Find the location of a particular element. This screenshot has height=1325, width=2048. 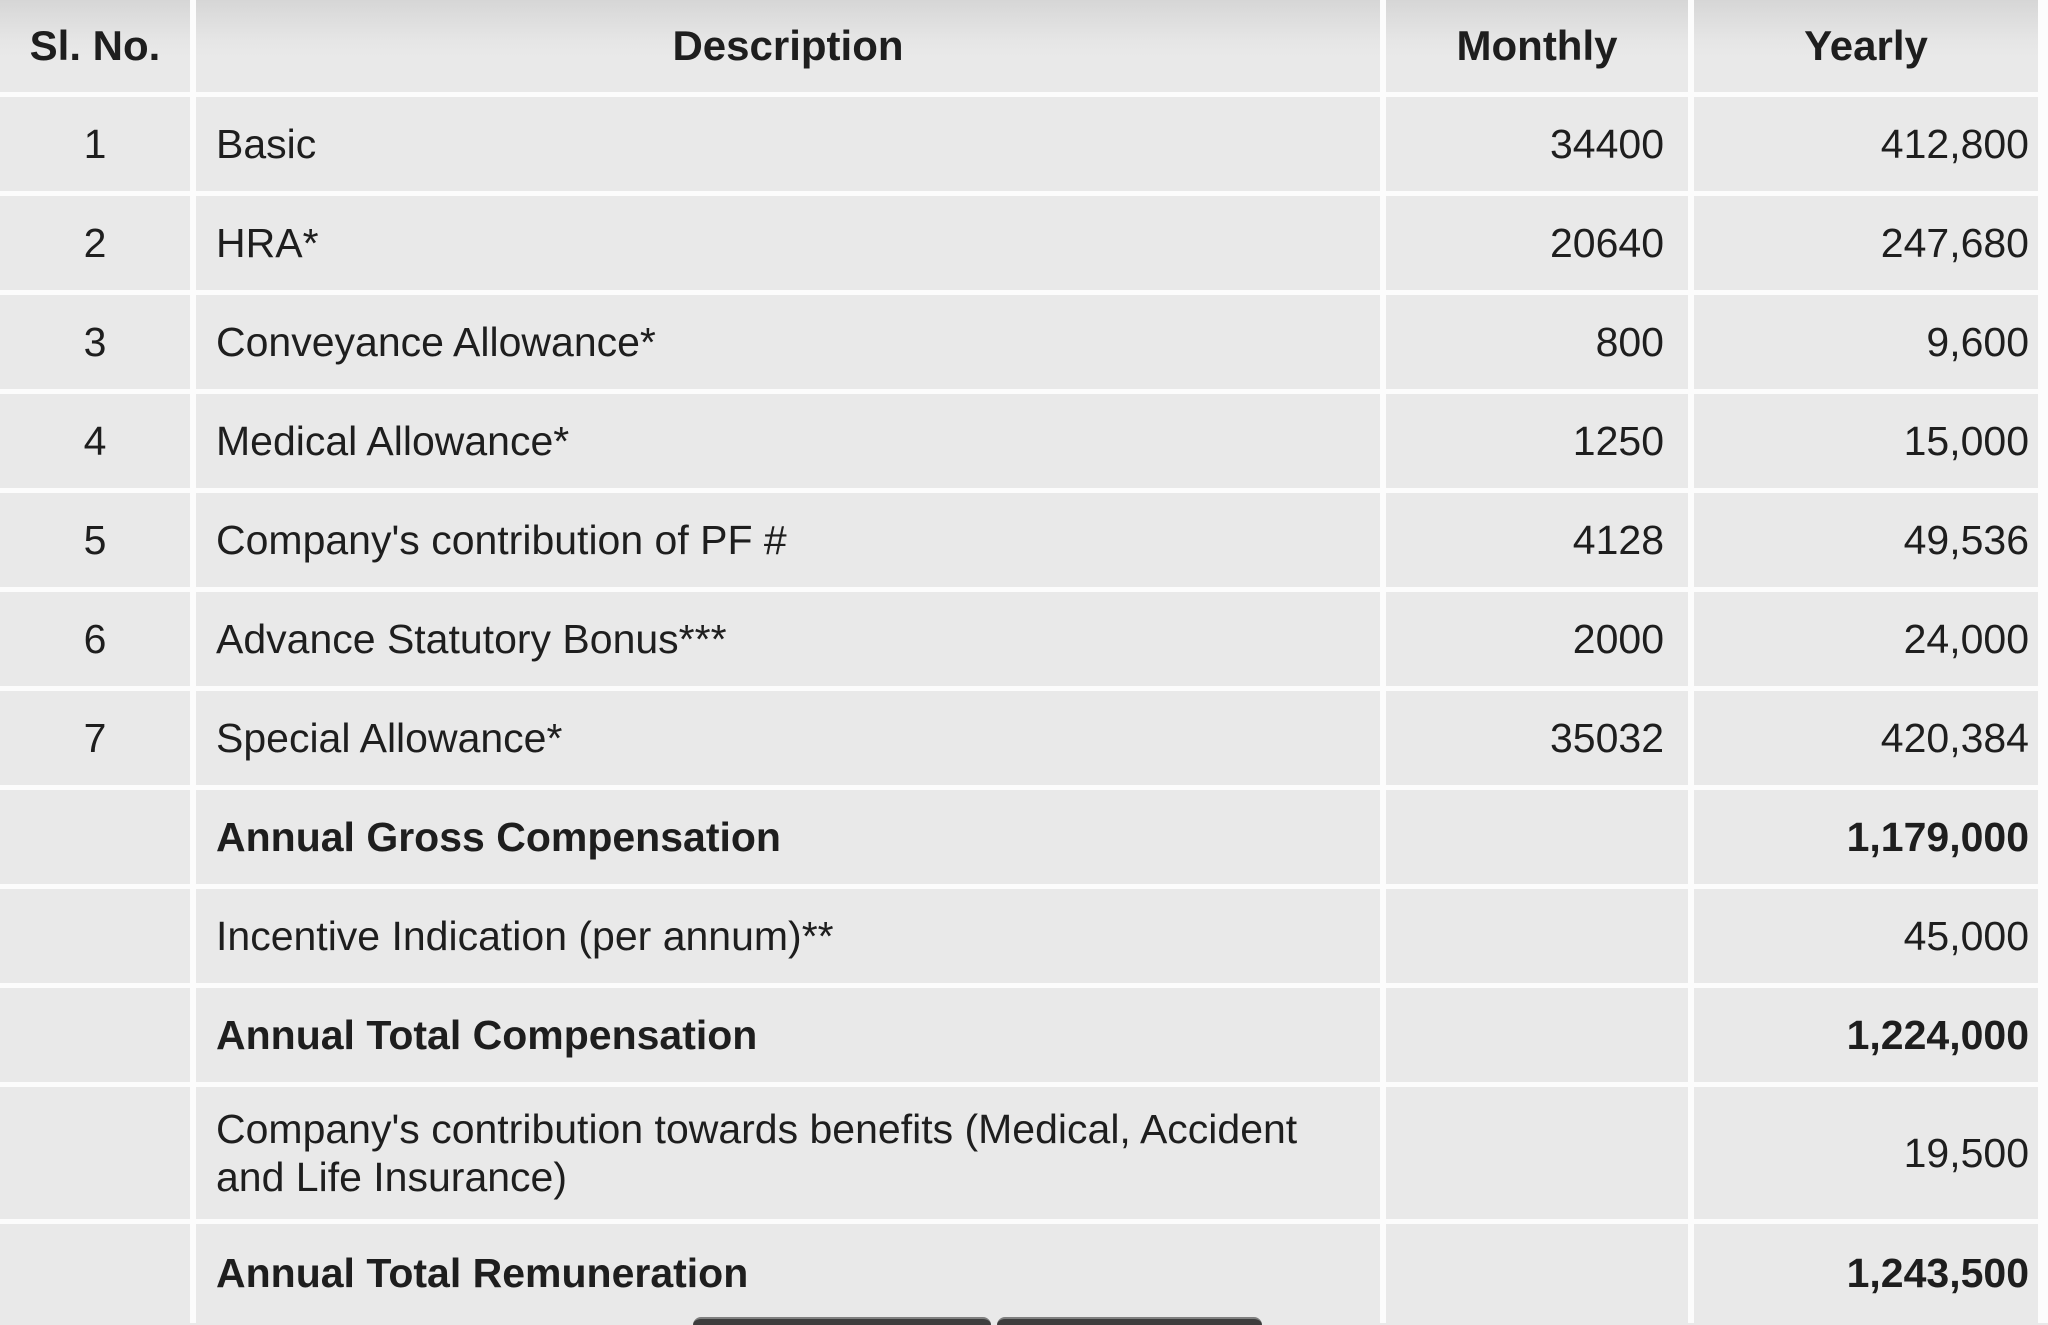

cell-description: Incentive Indication (per annum)** is located at coordinates (791, 938).